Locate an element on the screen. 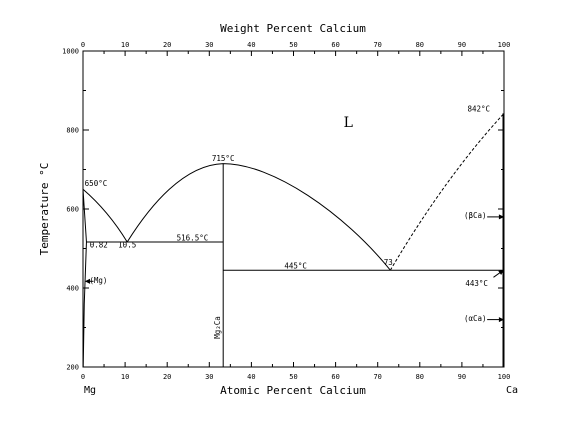 Image resolution: width=573 pixels, height=437 pixels. element-label-mg: Mg is located at coordinates (90, 390).